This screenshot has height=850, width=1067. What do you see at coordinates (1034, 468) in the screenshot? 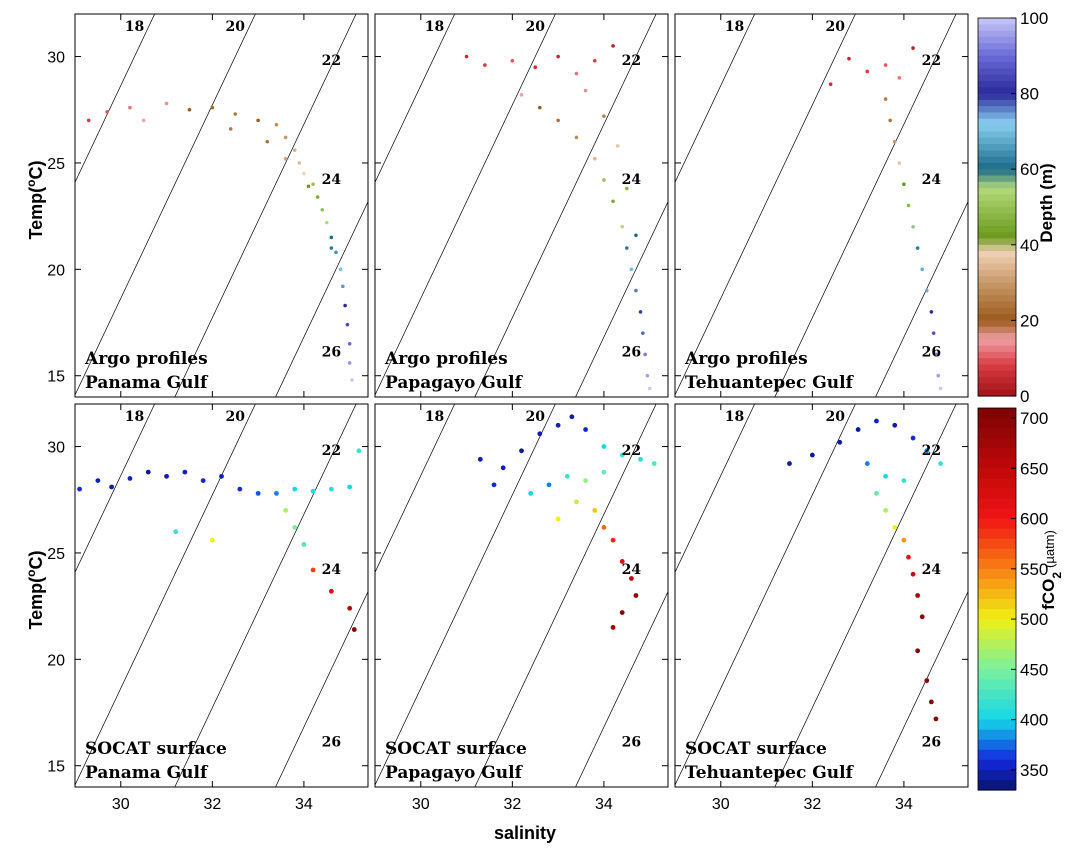
I see `colorbar-tick-label: 650` at bounding box center [1034, 468].